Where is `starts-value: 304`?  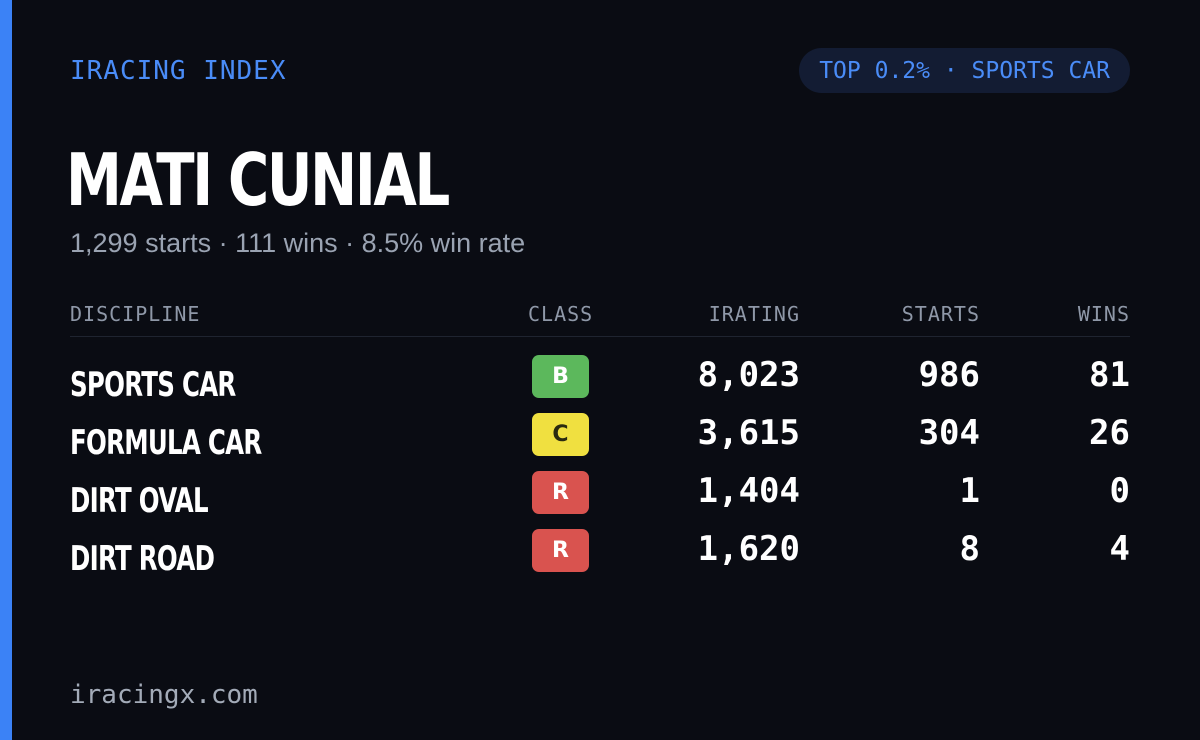
starts-value: 304 is located at coordinates (949, 433).